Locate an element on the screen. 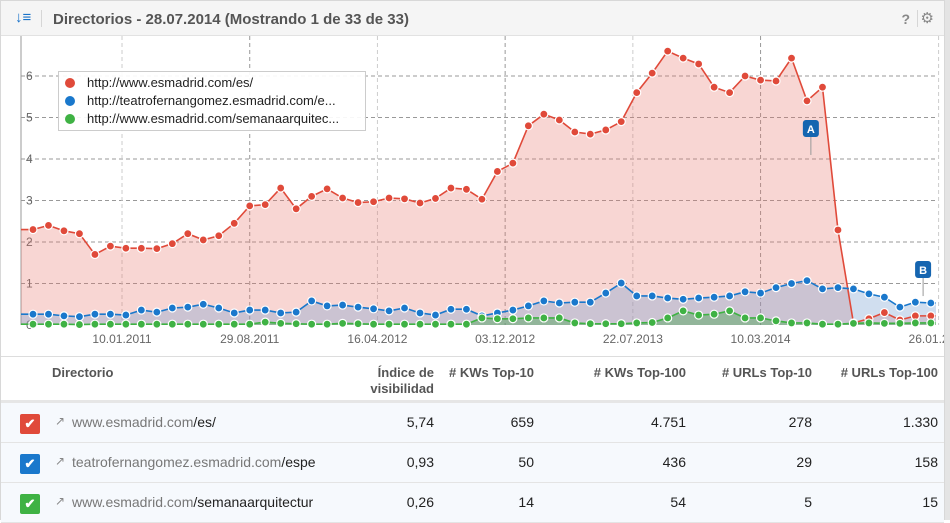 The image size is (950, 523). col-kws-top100: # KWs Top-100 is located at coordinates (639, 372).